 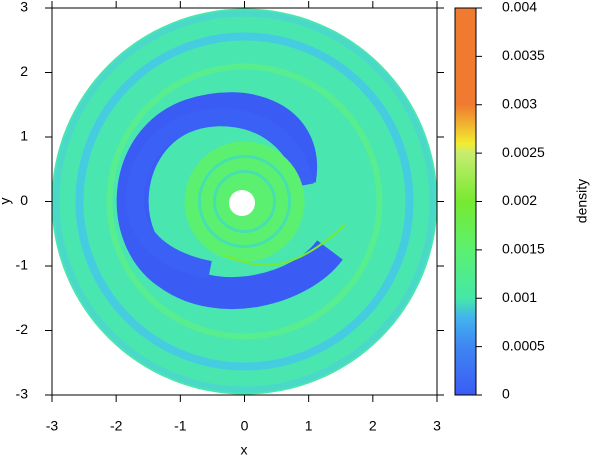 I want to click on x-tick-label: 2, so click(x=373, y=426).